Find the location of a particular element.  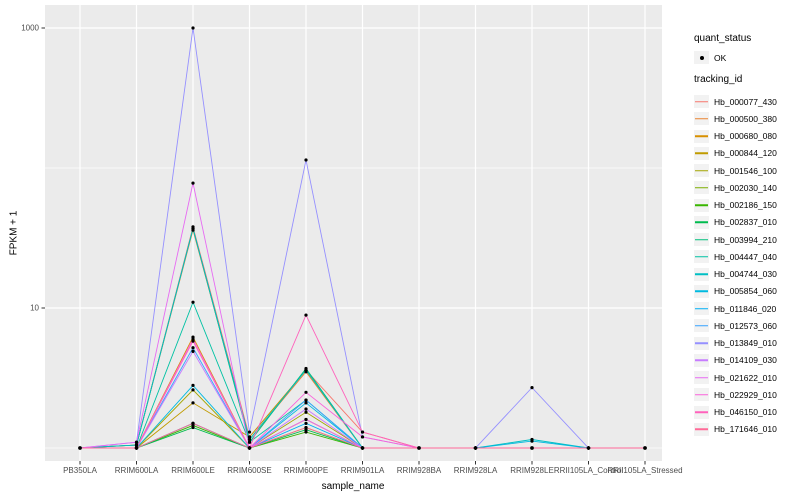

legend-item-Hb_046150_010: Hb_046150_010 is located at coordinates (735, 412).